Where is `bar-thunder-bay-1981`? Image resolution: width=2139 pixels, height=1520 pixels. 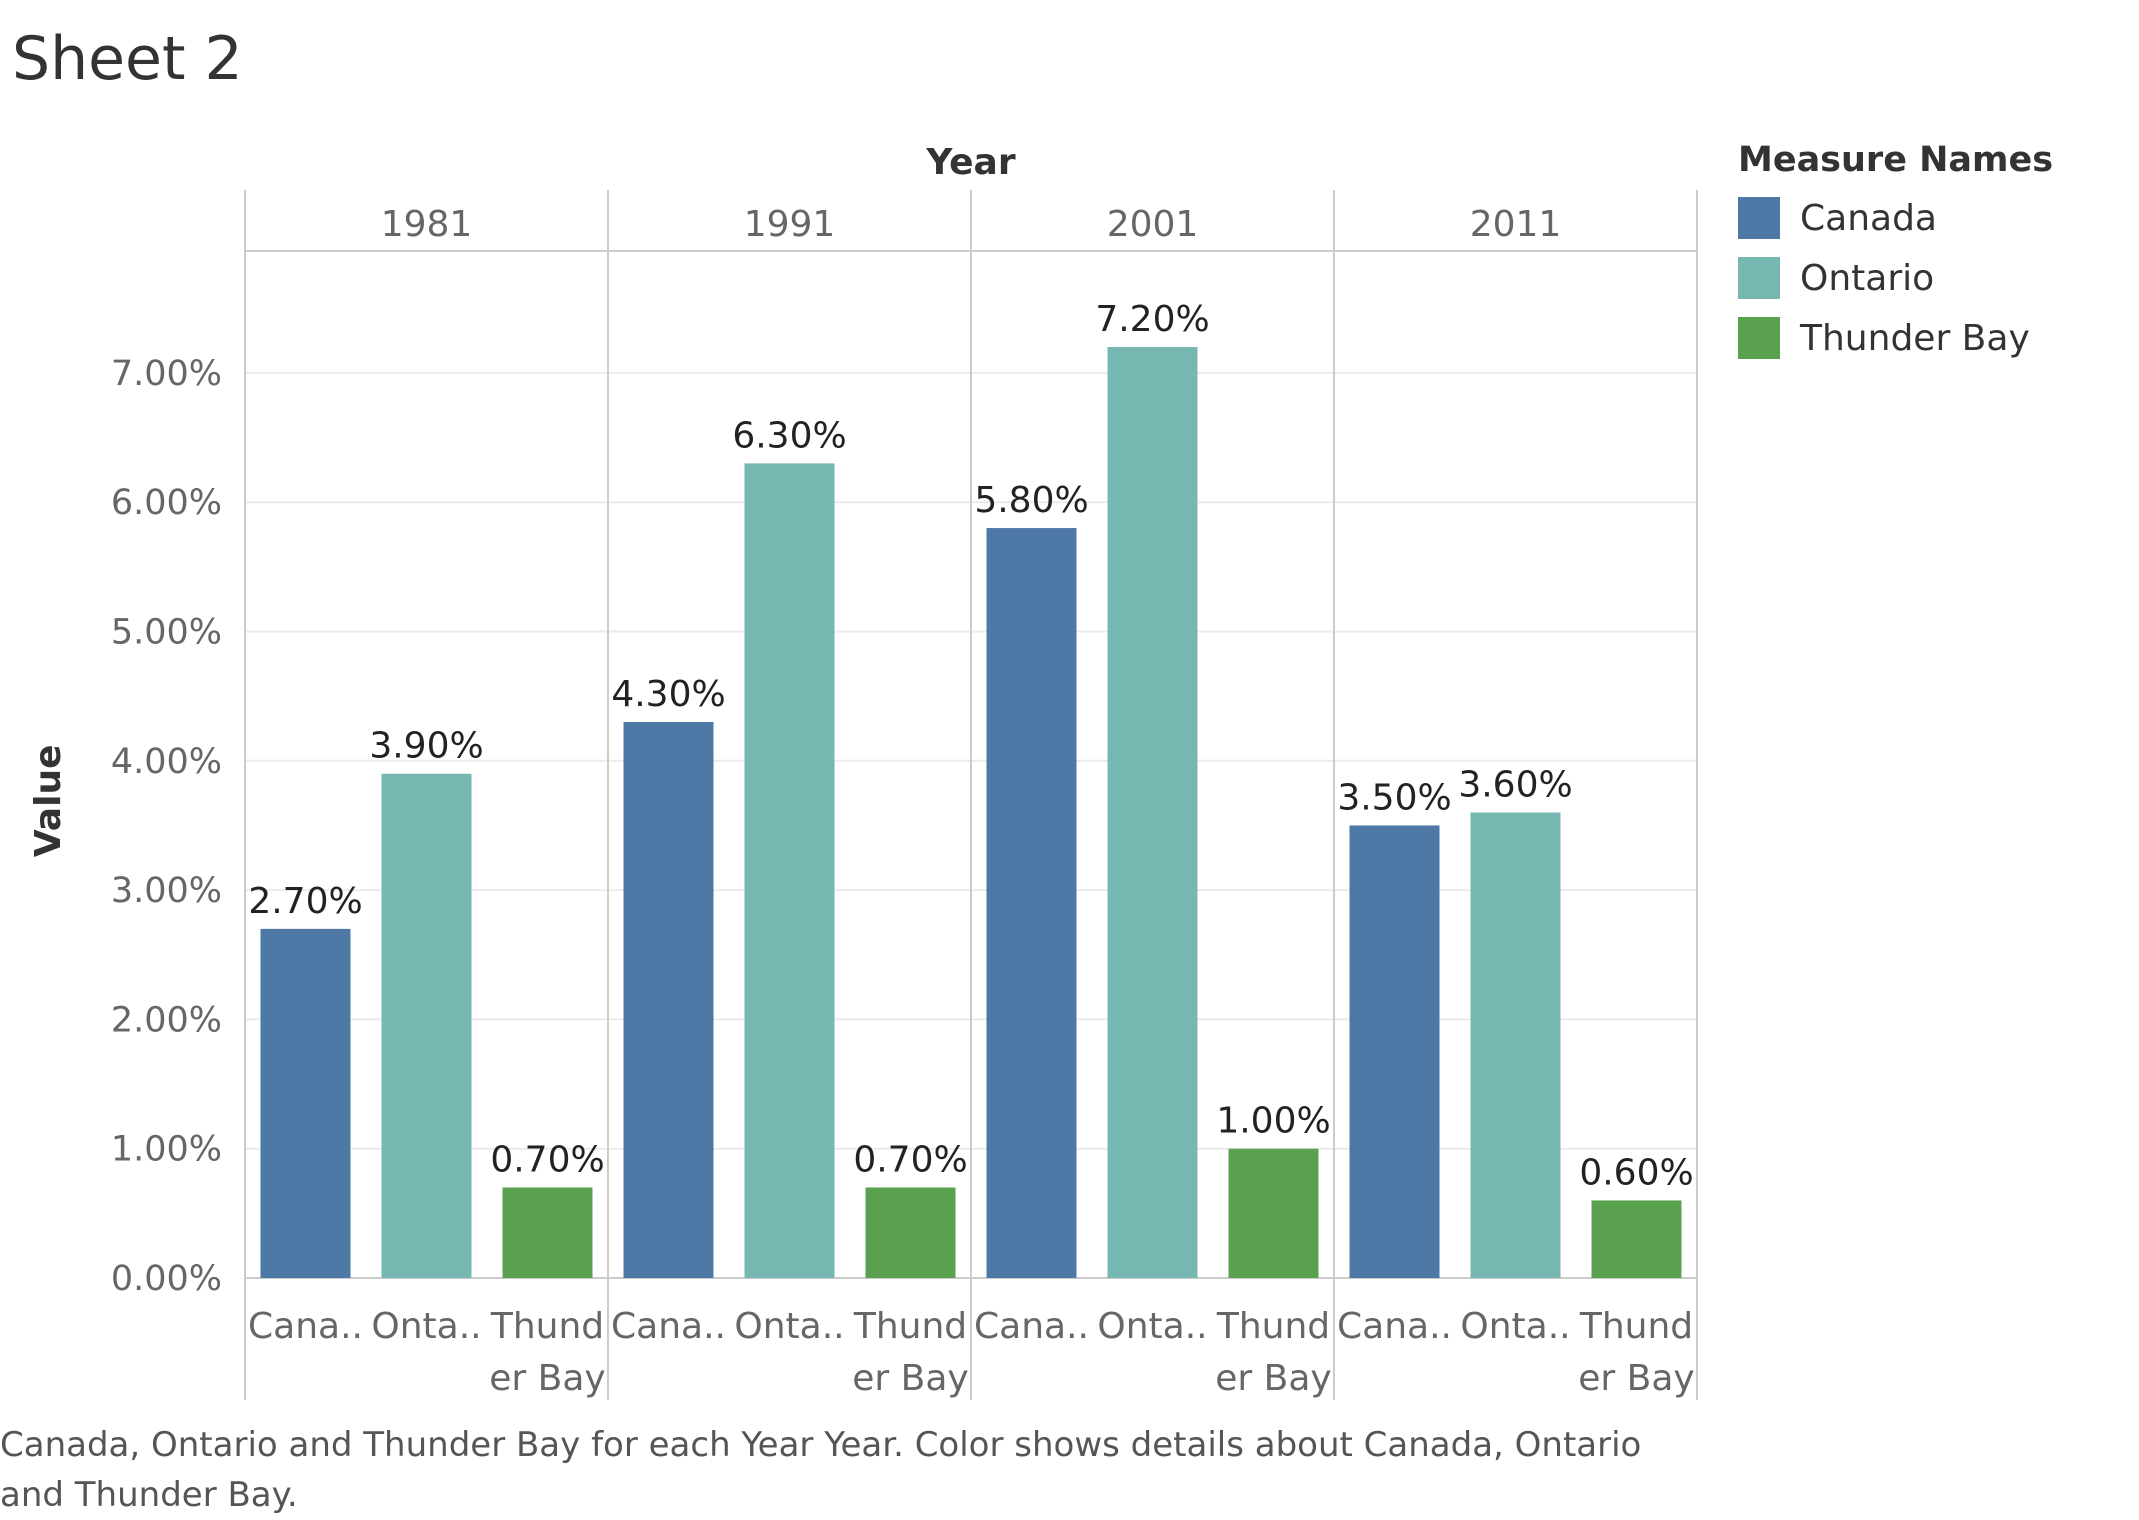 bar-thunder-bay-1981 is located at coordinates (547, 1232).